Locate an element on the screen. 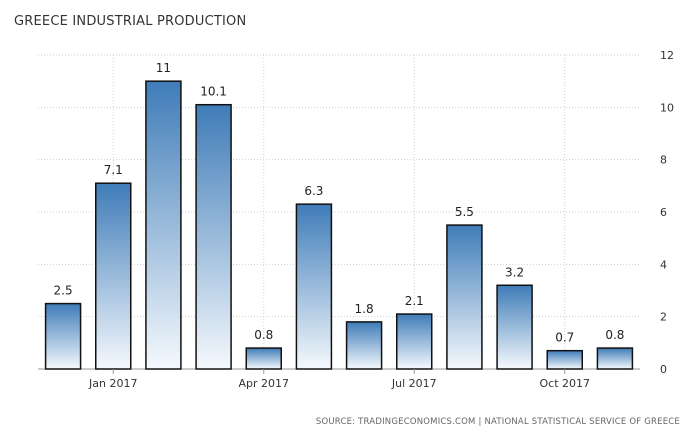  data-label: 11 is located at coordinates (163, 68).